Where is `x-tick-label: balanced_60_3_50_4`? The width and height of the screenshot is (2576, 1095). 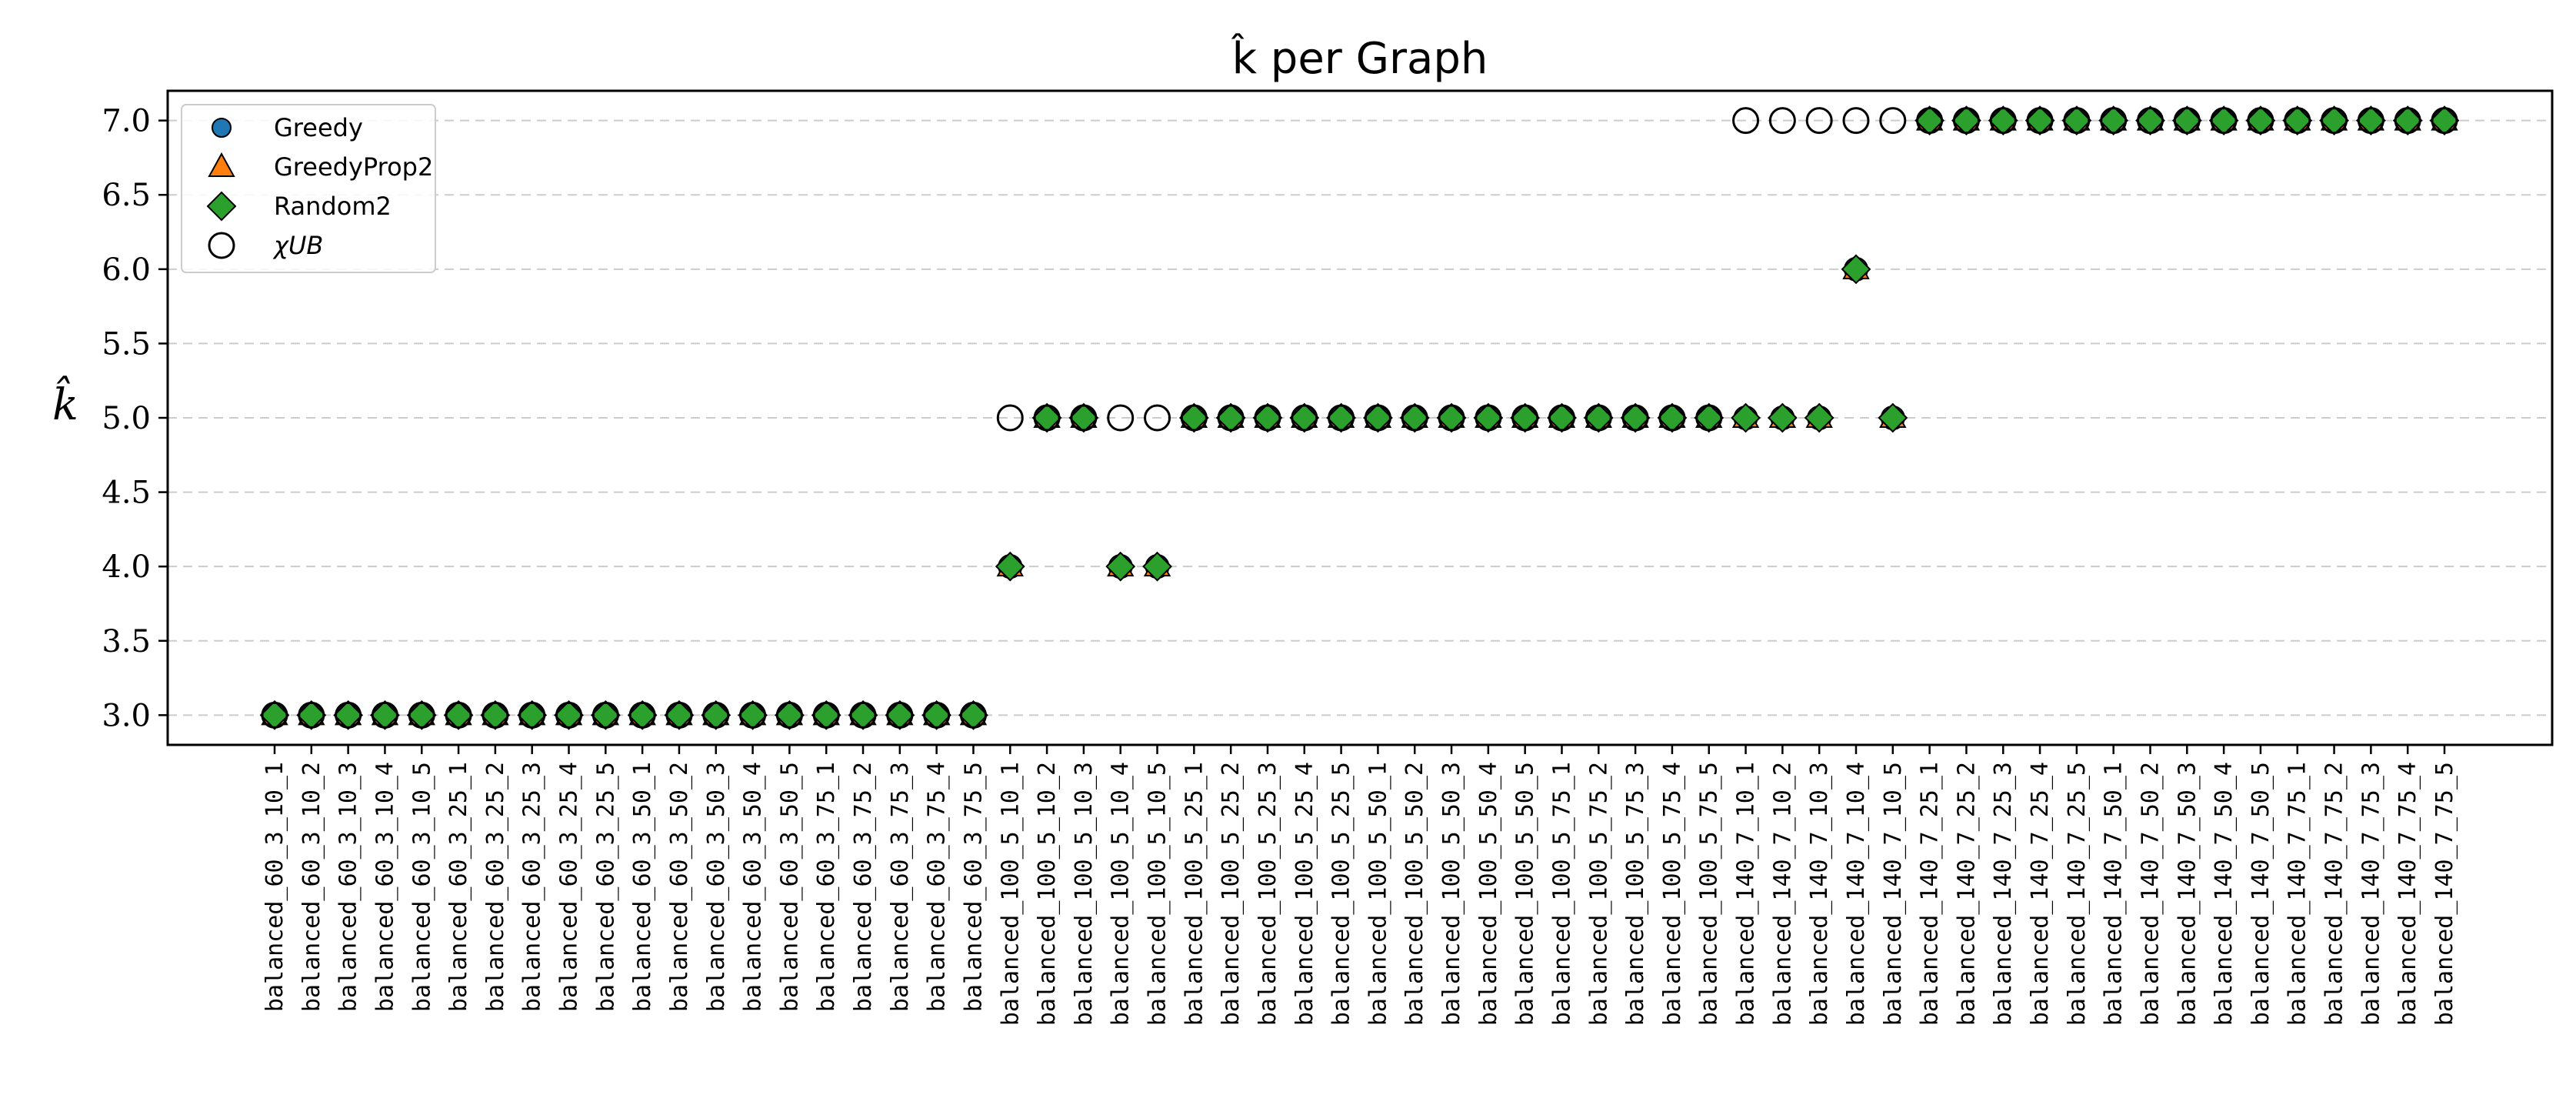 x-tick-label: balanced_60_3_50_4 is located at coordinates (753, 887).